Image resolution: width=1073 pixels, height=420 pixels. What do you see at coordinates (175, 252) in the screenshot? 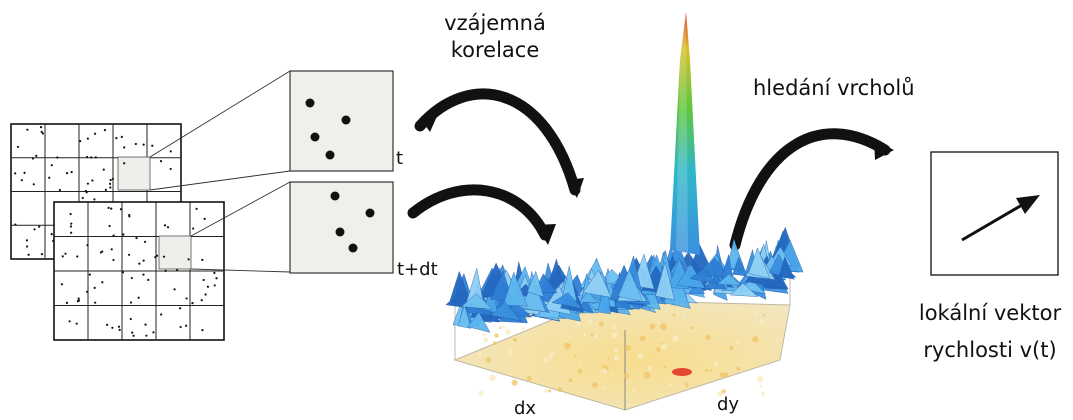
I see `interrogation-window-t-dt` at bounding box center [175, 252].